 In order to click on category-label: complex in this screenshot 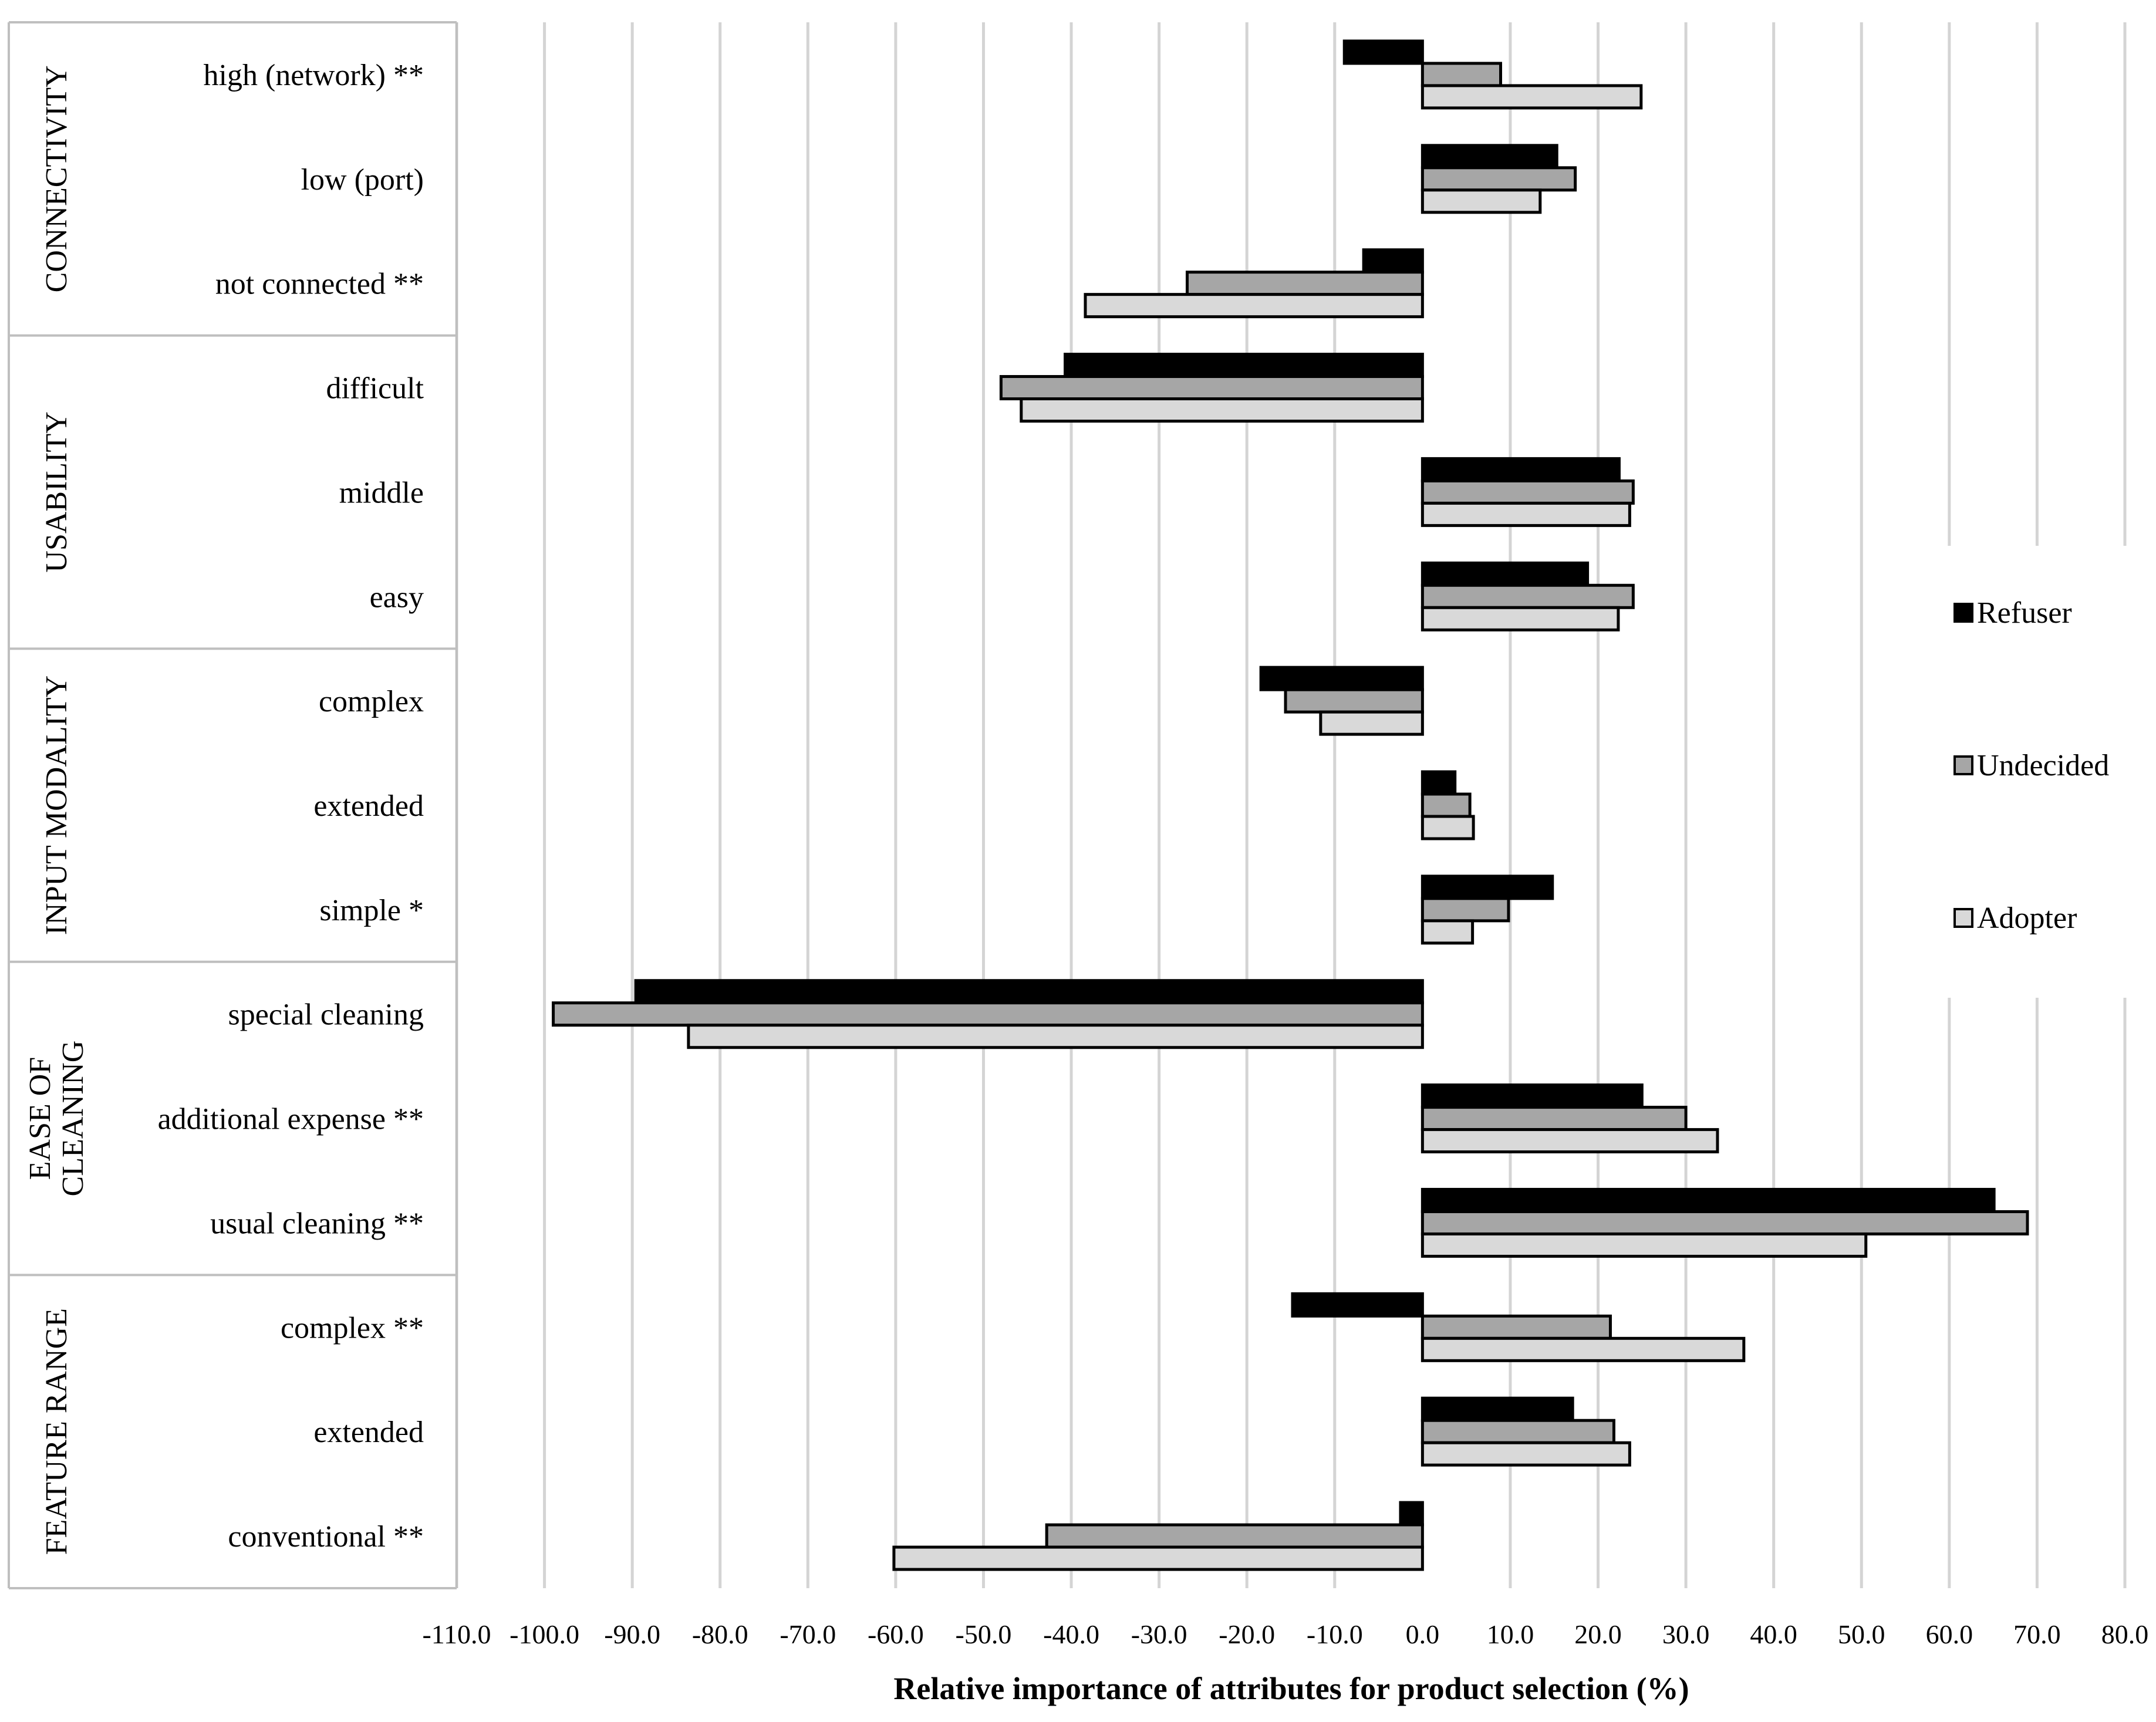, I will do `click(371, 701)`.